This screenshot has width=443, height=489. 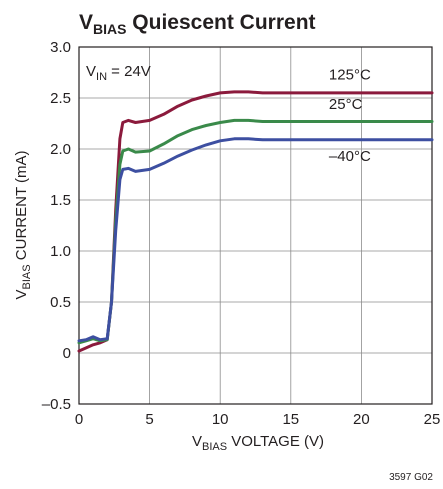 What do you see at coordinates (60, 302) in the screenshot?
I see `y-tick-label: 0.5` at bounding box center [60, 302].